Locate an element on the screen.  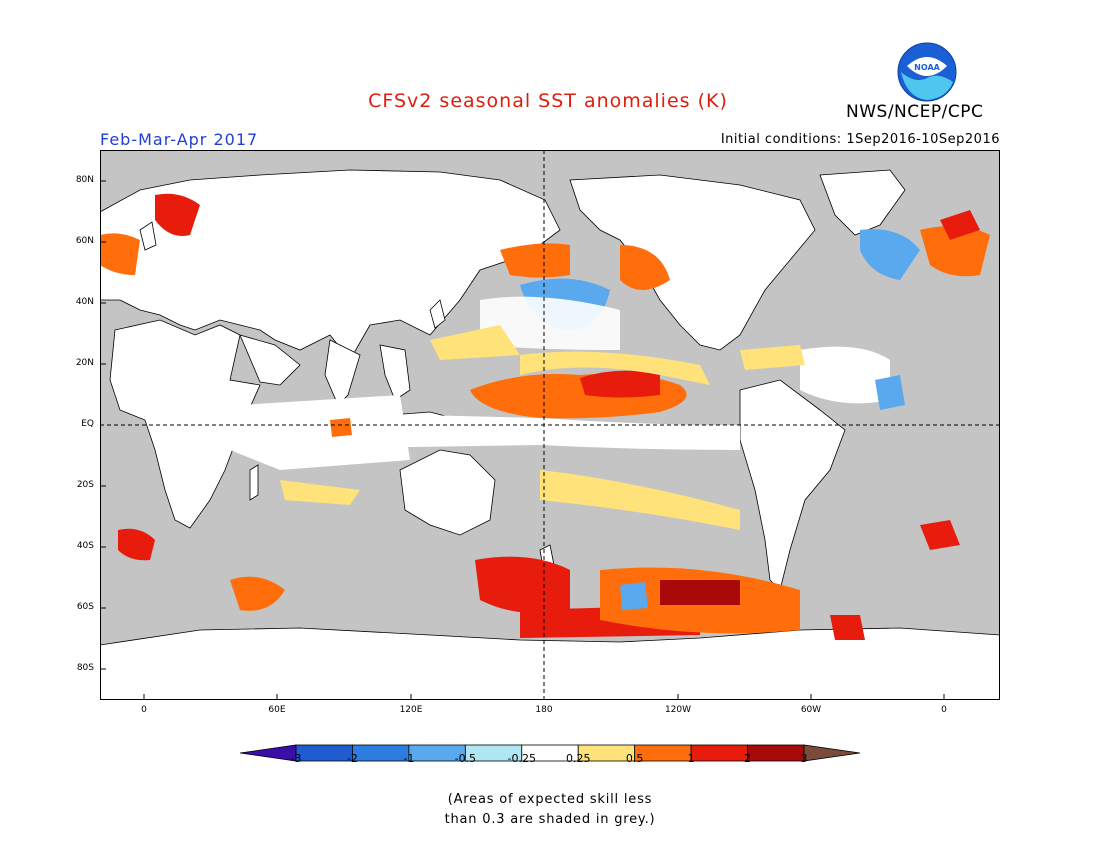
map-title: CFSv2 seasonal SST anomalies (K) is located at coordinates (548, 101).